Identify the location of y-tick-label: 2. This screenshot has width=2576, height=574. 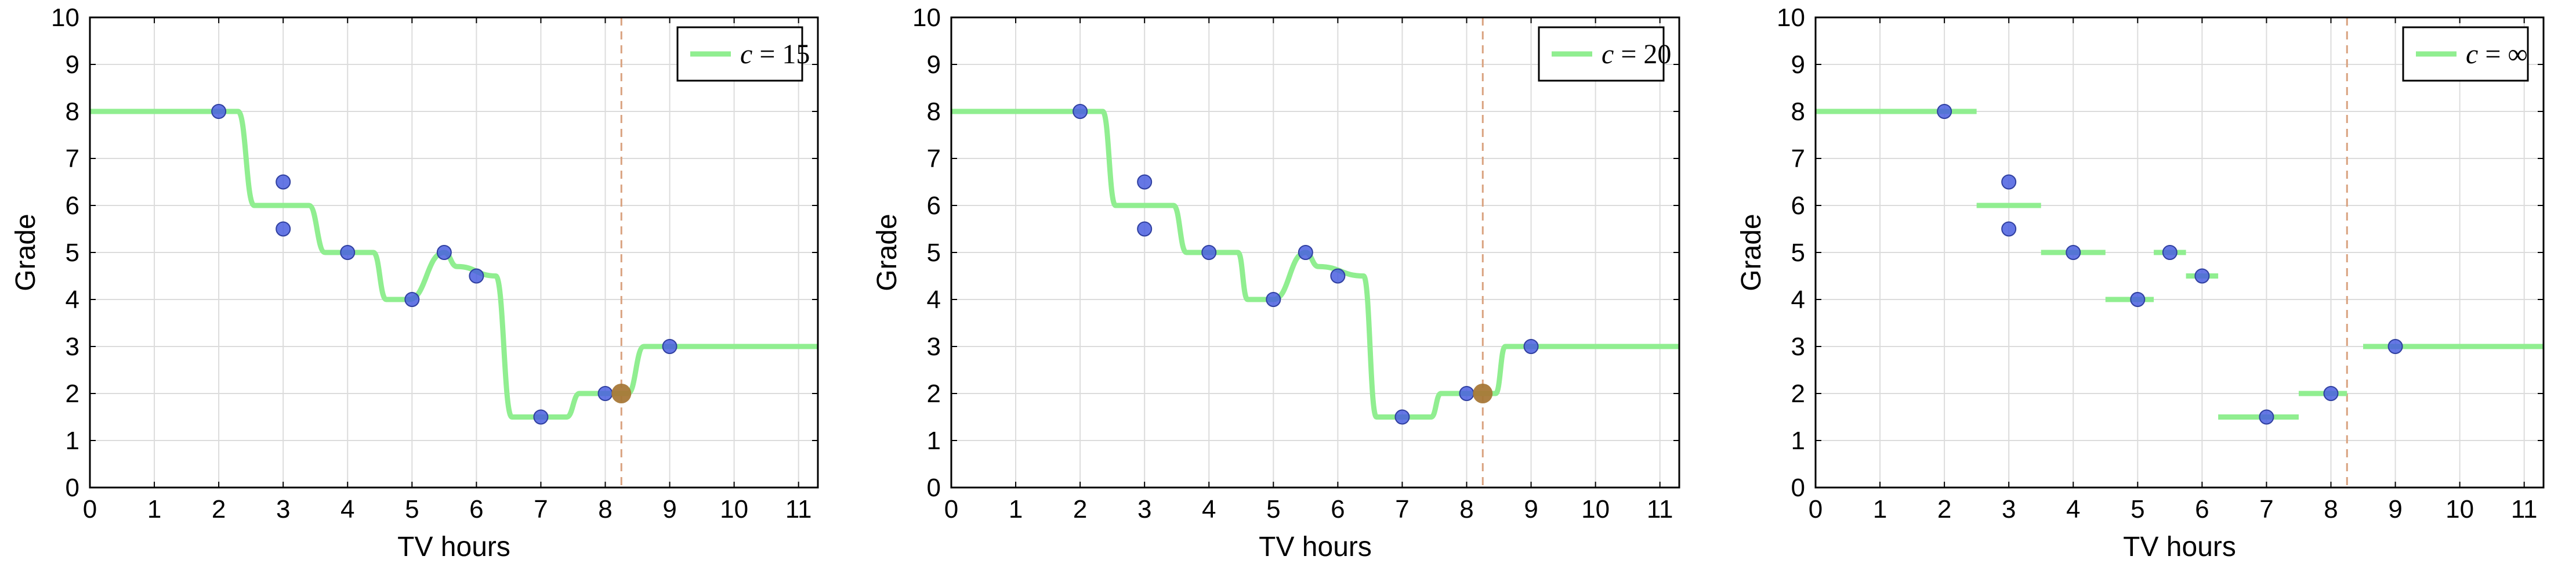
(73, 394).